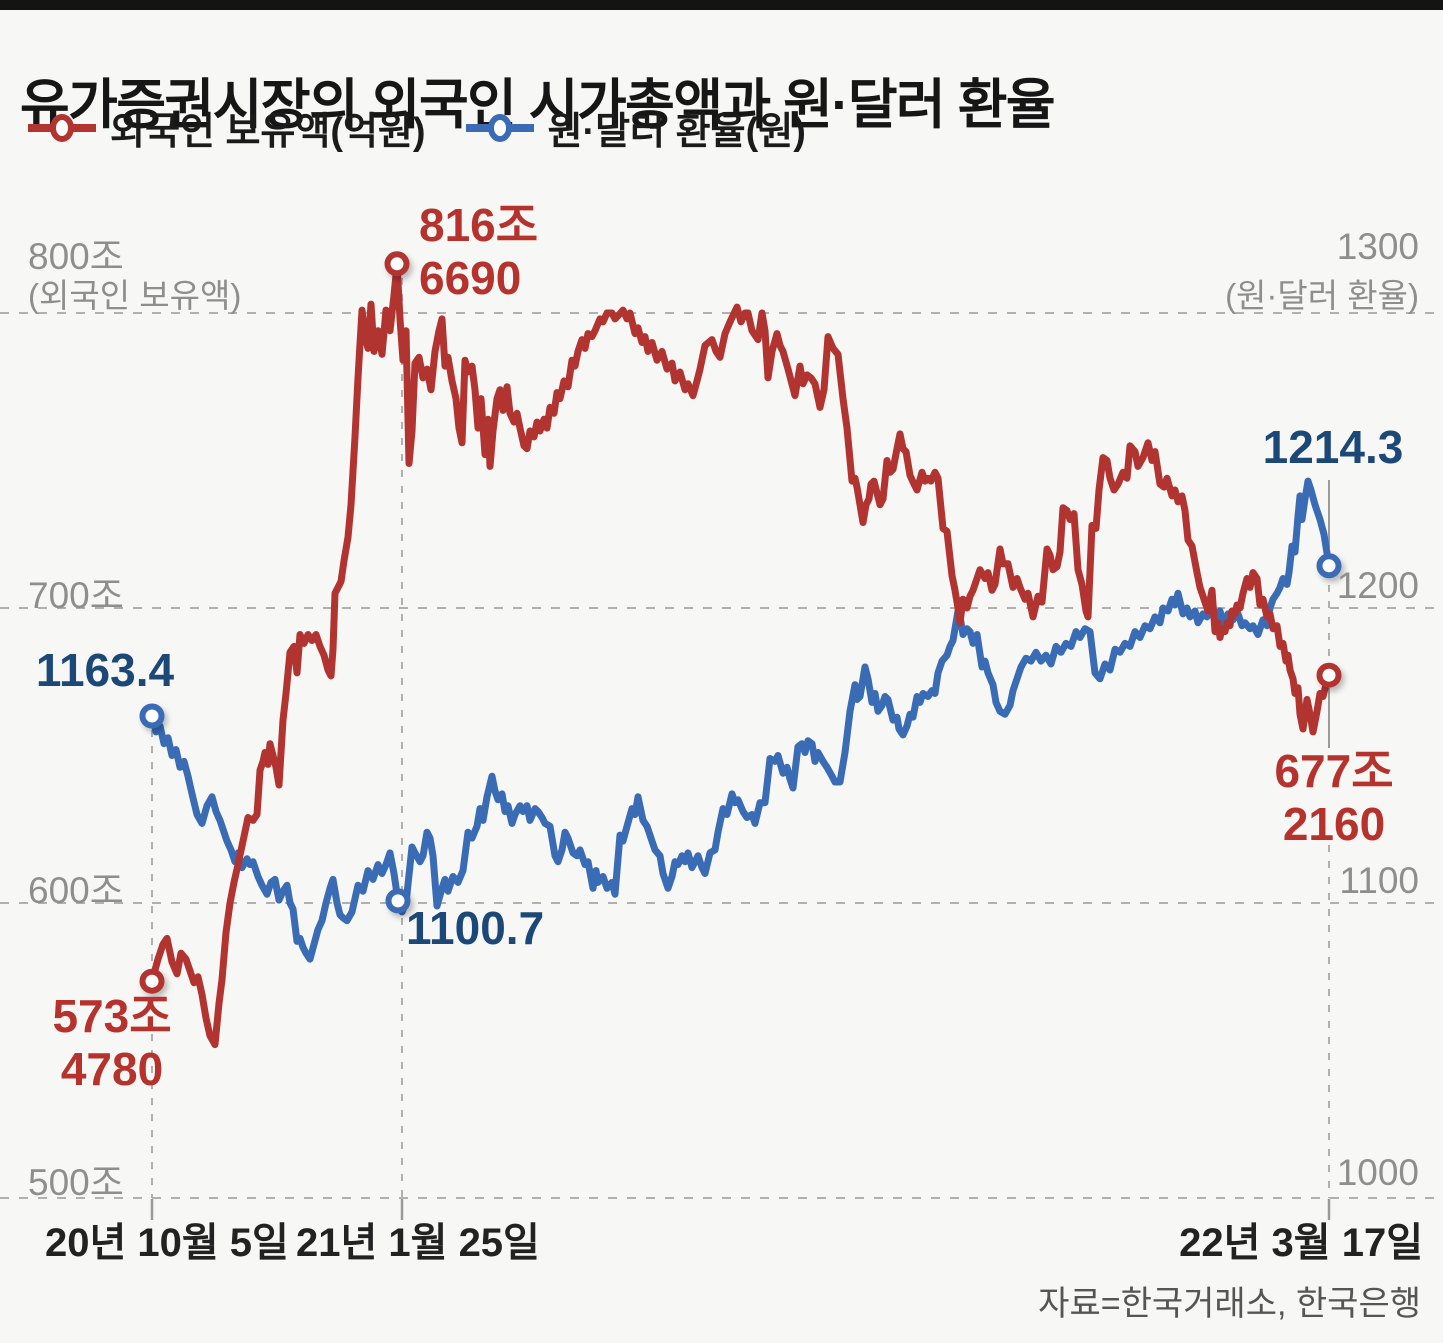  Describe the element at coordinates (479, 225) in the screenshot. I see `annotation-line: 816조` at that location.